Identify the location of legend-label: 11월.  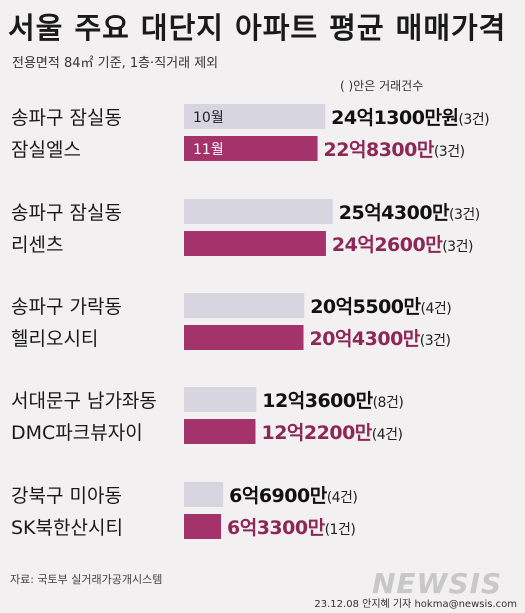
(208, 150).